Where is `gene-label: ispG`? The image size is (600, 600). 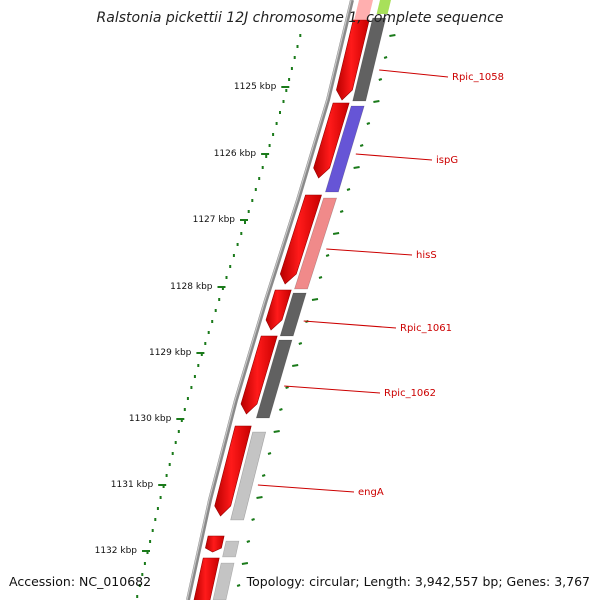
gene-label: ispG is located at coordinates (447, 160).